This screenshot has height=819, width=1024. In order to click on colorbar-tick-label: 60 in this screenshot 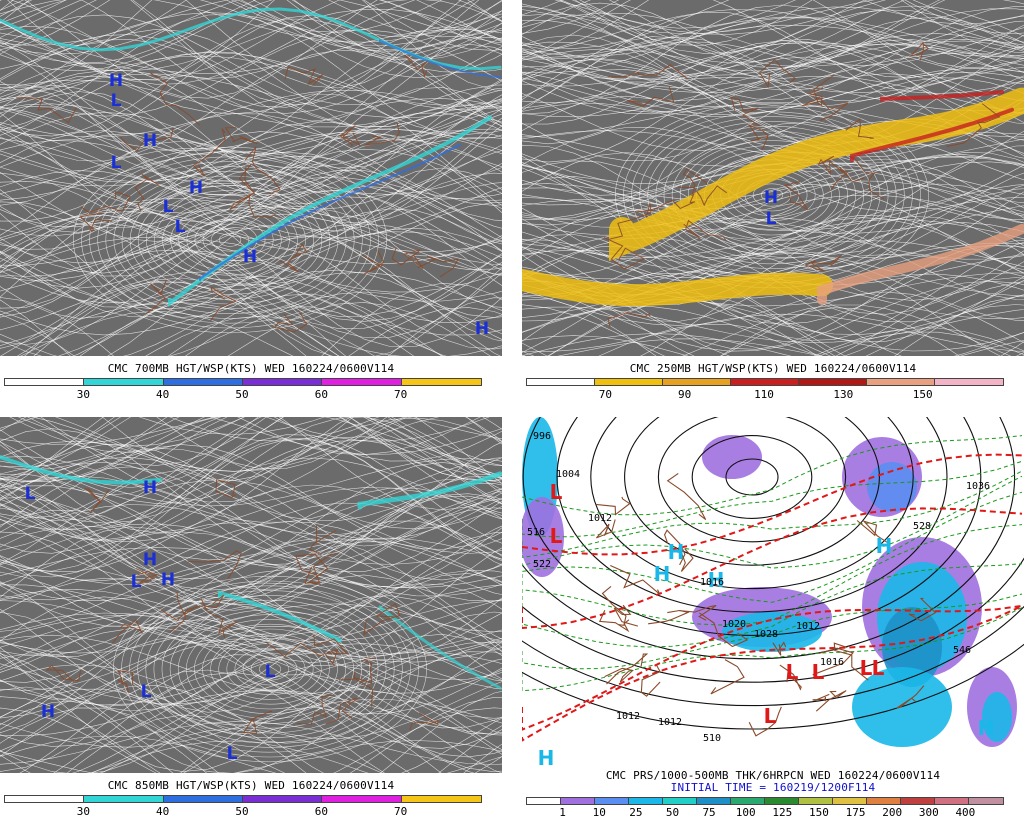, I will do `click(321, 811)`.